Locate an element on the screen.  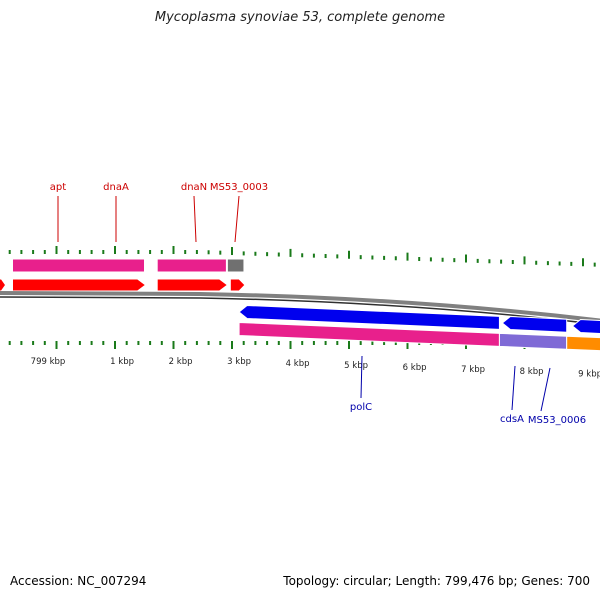
forward-gene-label: dnaN is located at coordinates (194, 187).